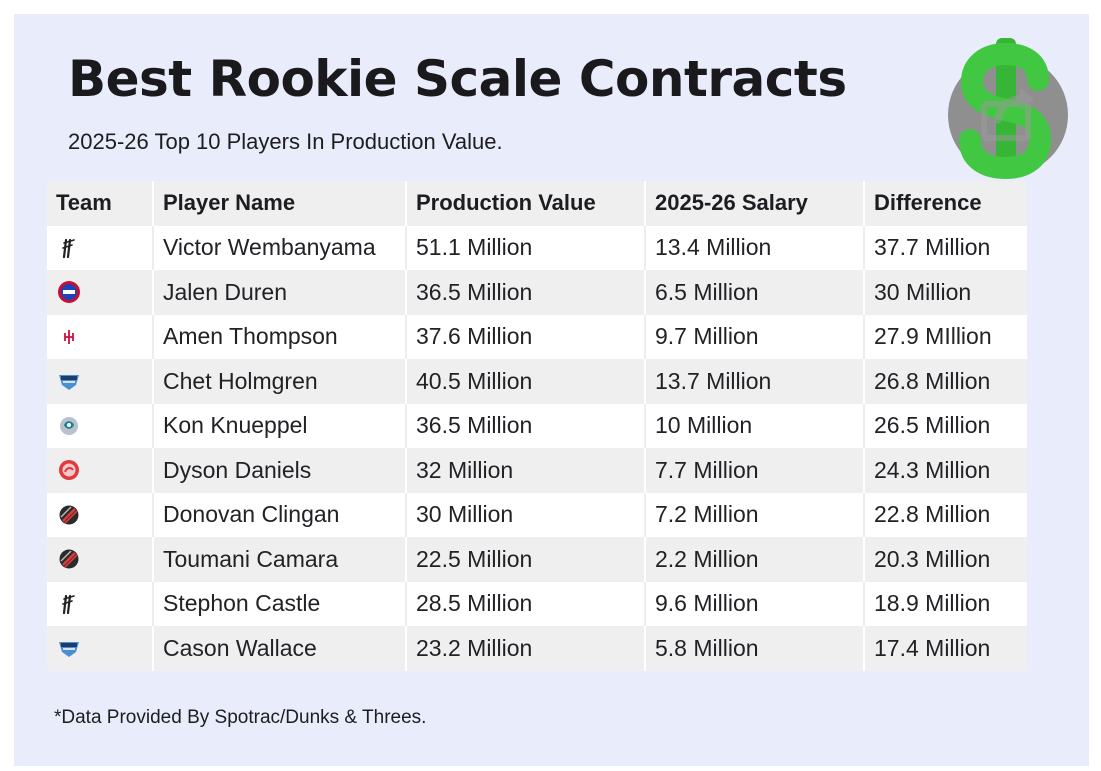 This screenshot has width=1101, height=771. I want to click on salary-cell: 9.6 Million, so click(755, 603).